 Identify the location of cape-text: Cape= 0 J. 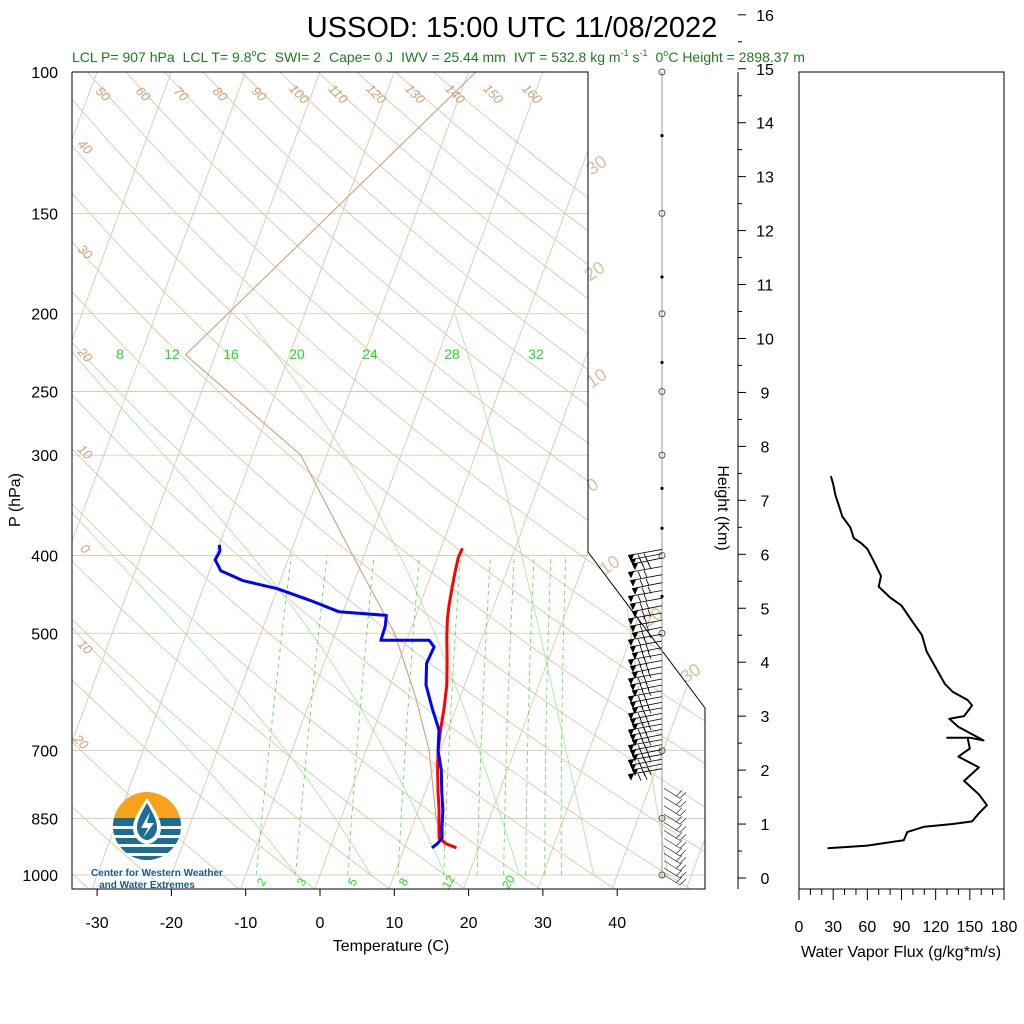
(361, 57).